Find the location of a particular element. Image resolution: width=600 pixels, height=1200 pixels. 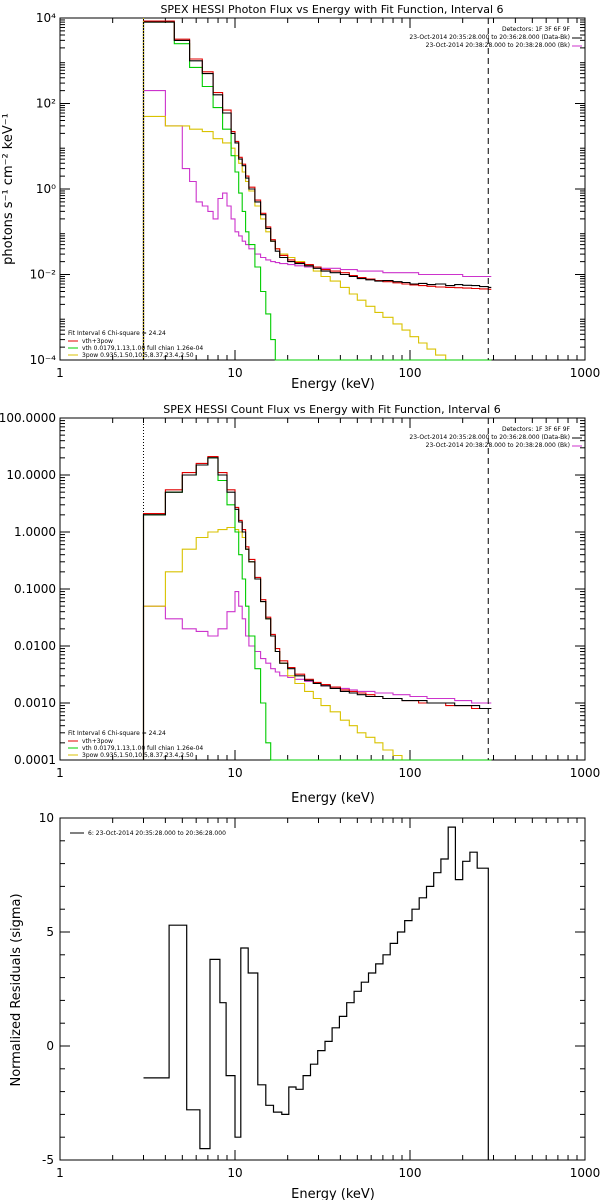

residuals-x-axis-label: Energy (keV) is located at coordinates (333, 1193).